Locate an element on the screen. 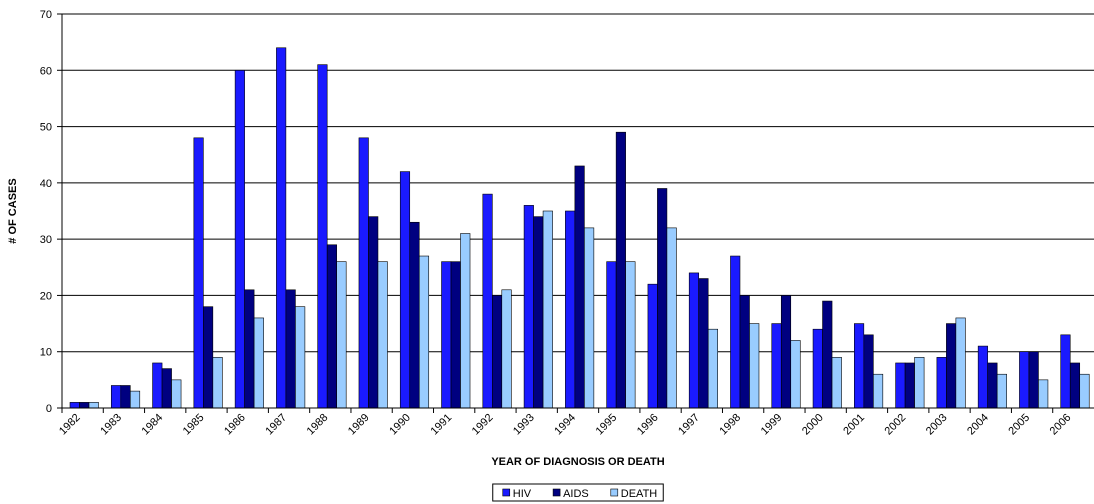 The image size is (1094, 504). legend-label: HIV is located at coordinates (522, 494).